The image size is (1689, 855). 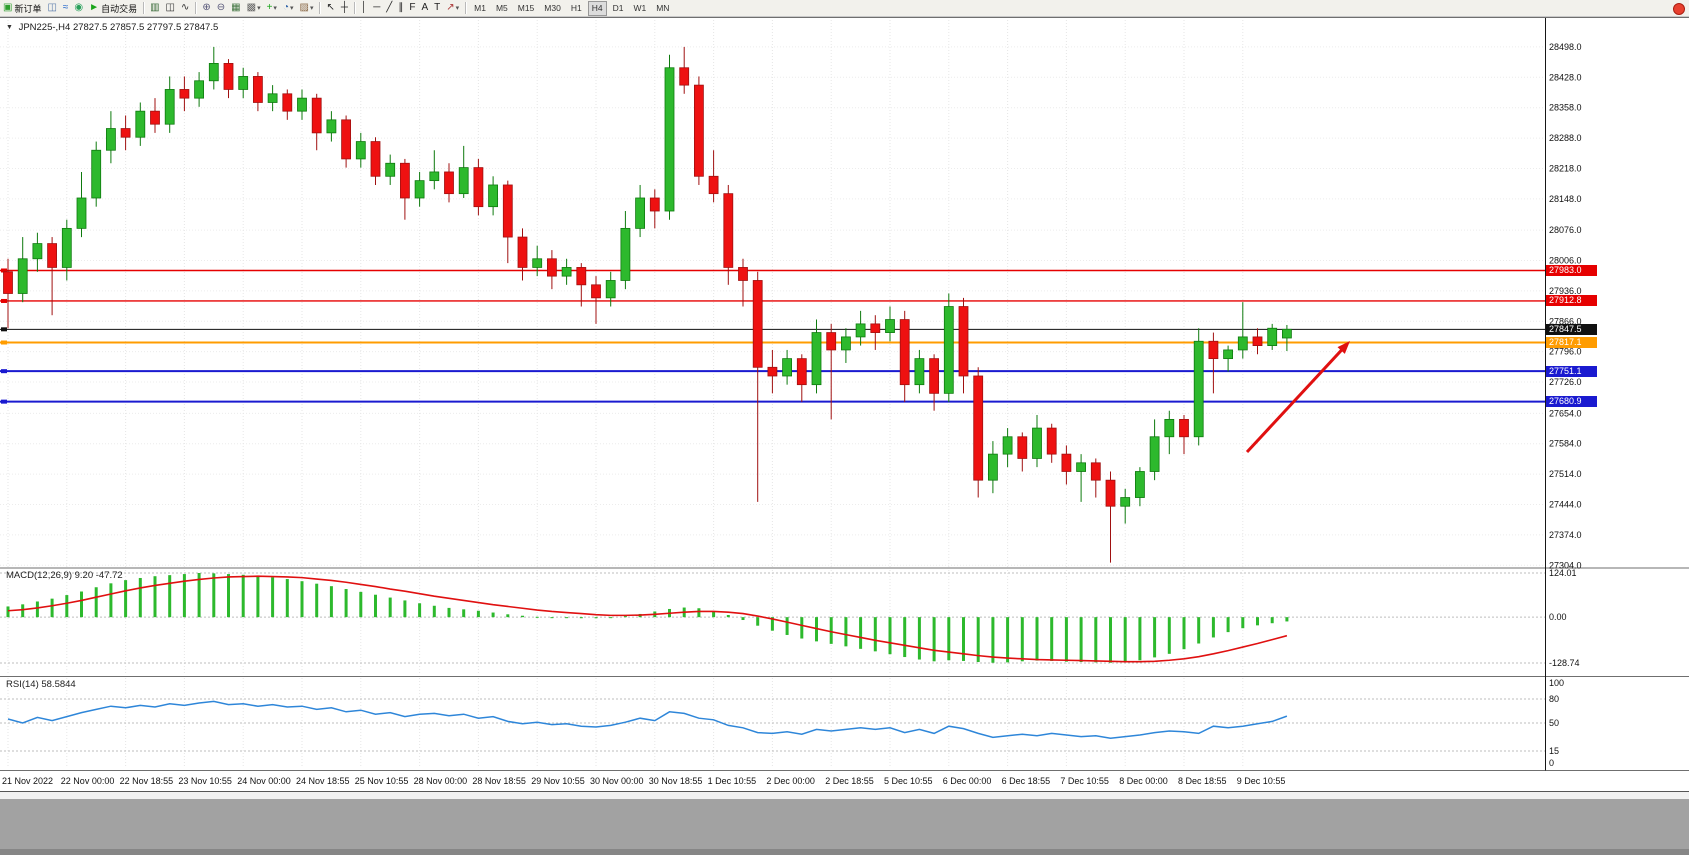 I want to click on fibonacci-button: F, so click(x=412, y=8).